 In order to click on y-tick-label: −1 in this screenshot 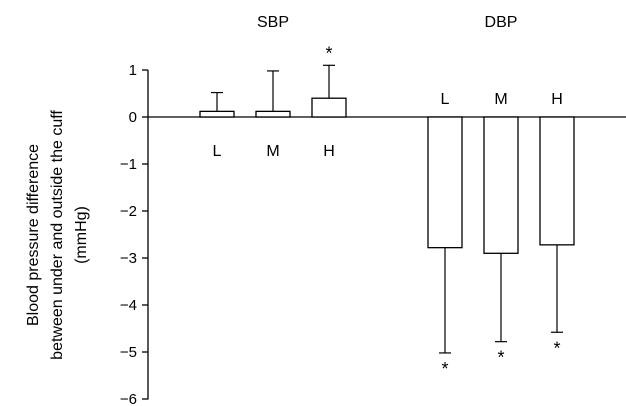, I will do `click(128, 164)`.